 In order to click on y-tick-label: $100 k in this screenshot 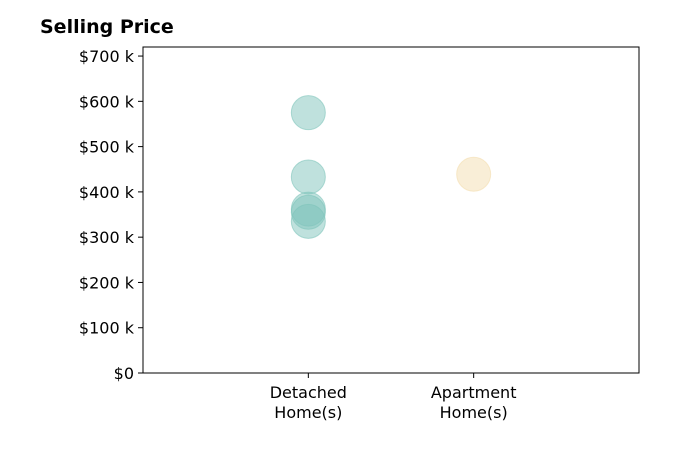, I will do `click(107, 328)`.